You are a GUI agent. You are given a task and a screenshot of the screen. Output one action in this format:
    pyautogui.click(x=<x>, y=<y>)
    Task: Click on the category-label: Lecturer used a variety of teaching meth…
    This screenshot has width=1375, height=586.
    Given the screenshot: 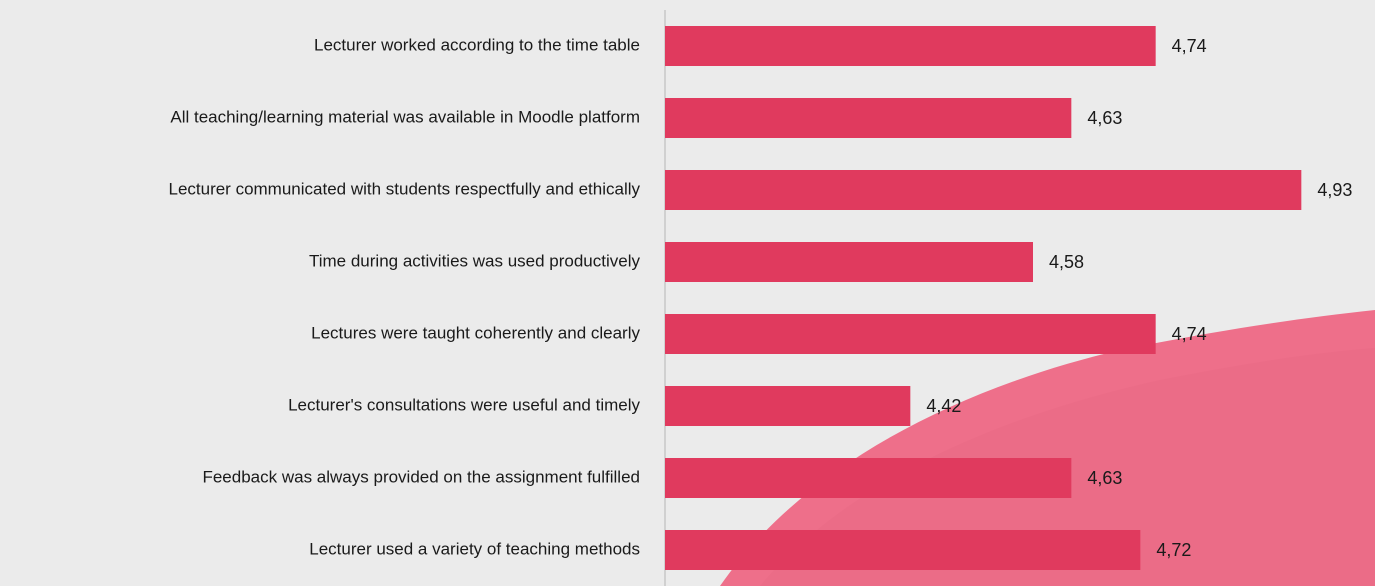 What is the action you would take?
    pyautogui.click(x=474, y=548)
    